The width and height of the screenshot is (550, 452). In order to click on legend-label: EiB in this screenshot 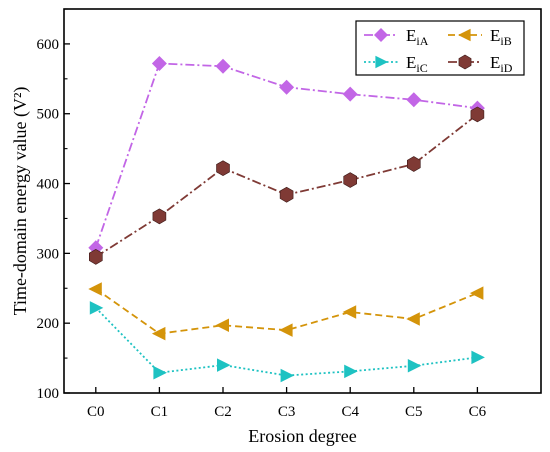, I will do `click(501, 37)`.